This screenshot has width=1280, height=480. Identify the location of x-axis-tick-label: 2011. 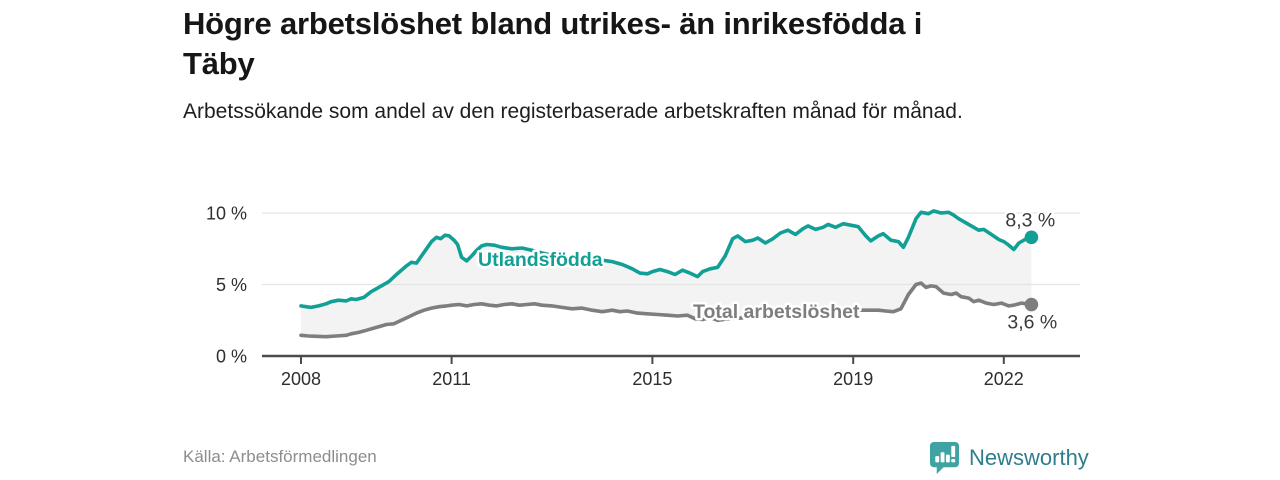
(451, 379).